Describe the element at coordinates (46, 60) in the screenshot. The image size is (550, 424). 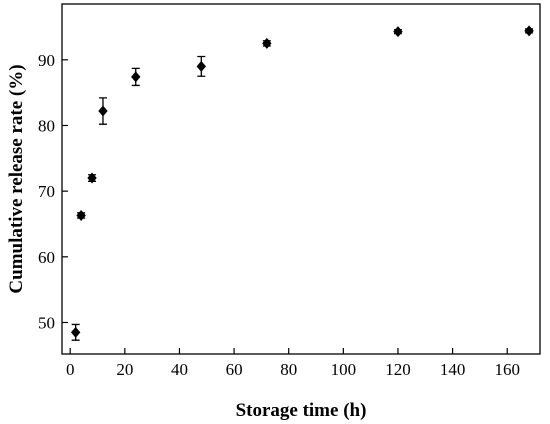
I see `y-tick-label: 90` at that location.